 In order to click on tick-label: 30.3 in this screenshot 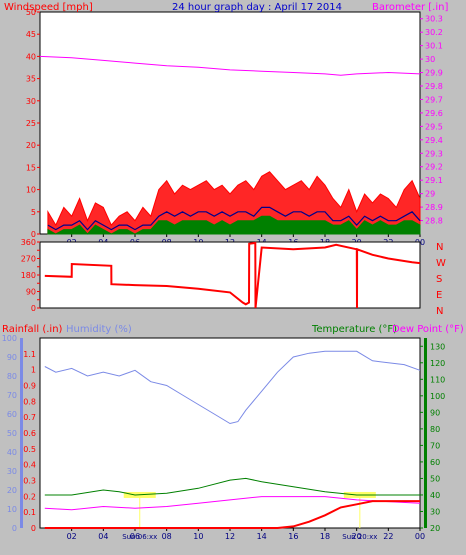, I will do `click(434, 19)`.